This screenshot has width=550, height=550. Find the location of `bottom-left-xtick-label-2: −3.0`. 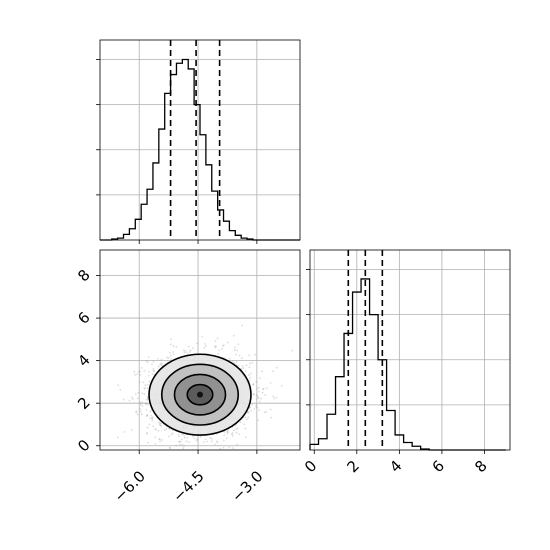

bottom-left-xtick-label-2: −3.0 is located at coordinates (247, 486).